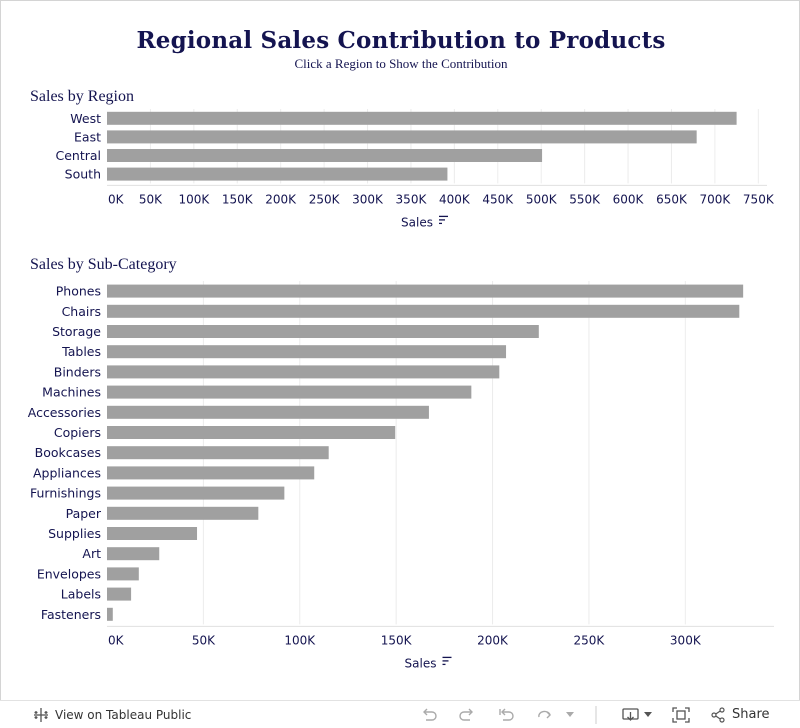 Image resolution: width=800 pixels, height=728 pixels. Describe the element at coordinates (64, 412) in the screenshot. I see `category-label: Accessories` at that location.